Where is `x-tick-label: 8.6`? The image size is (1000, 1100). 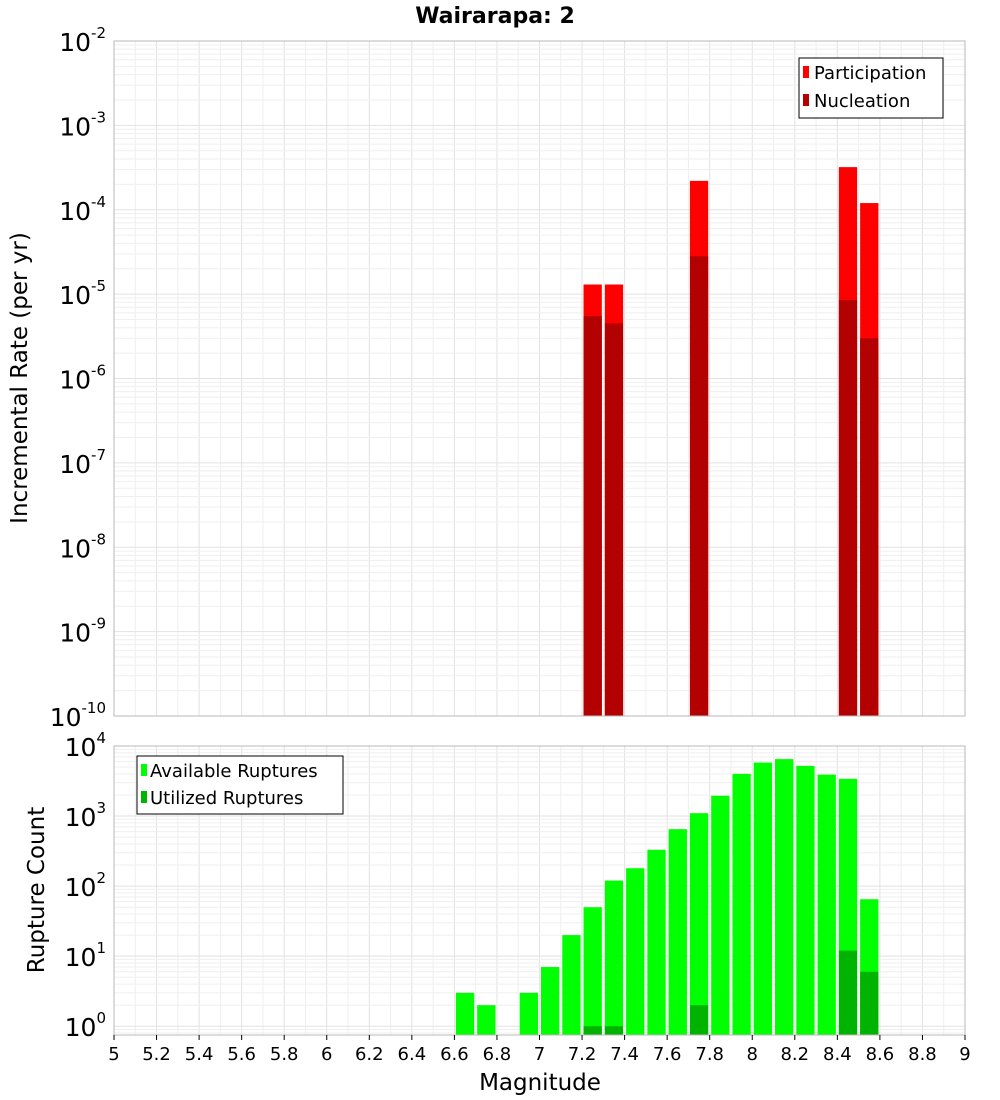
x-tick-label: 8.6 is located at coordinates (880, 1054).